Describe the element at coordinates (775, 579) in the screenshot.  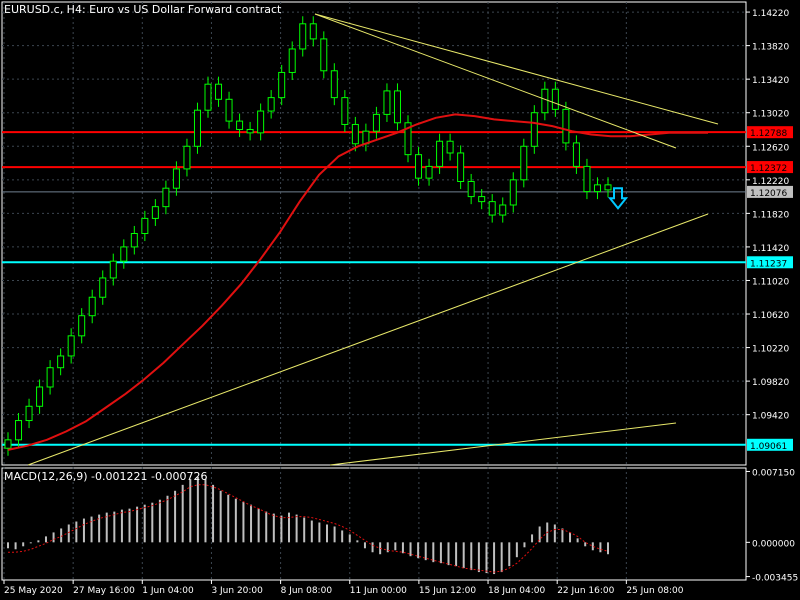
I see `macd-tick-label: -0.003455` at that location.